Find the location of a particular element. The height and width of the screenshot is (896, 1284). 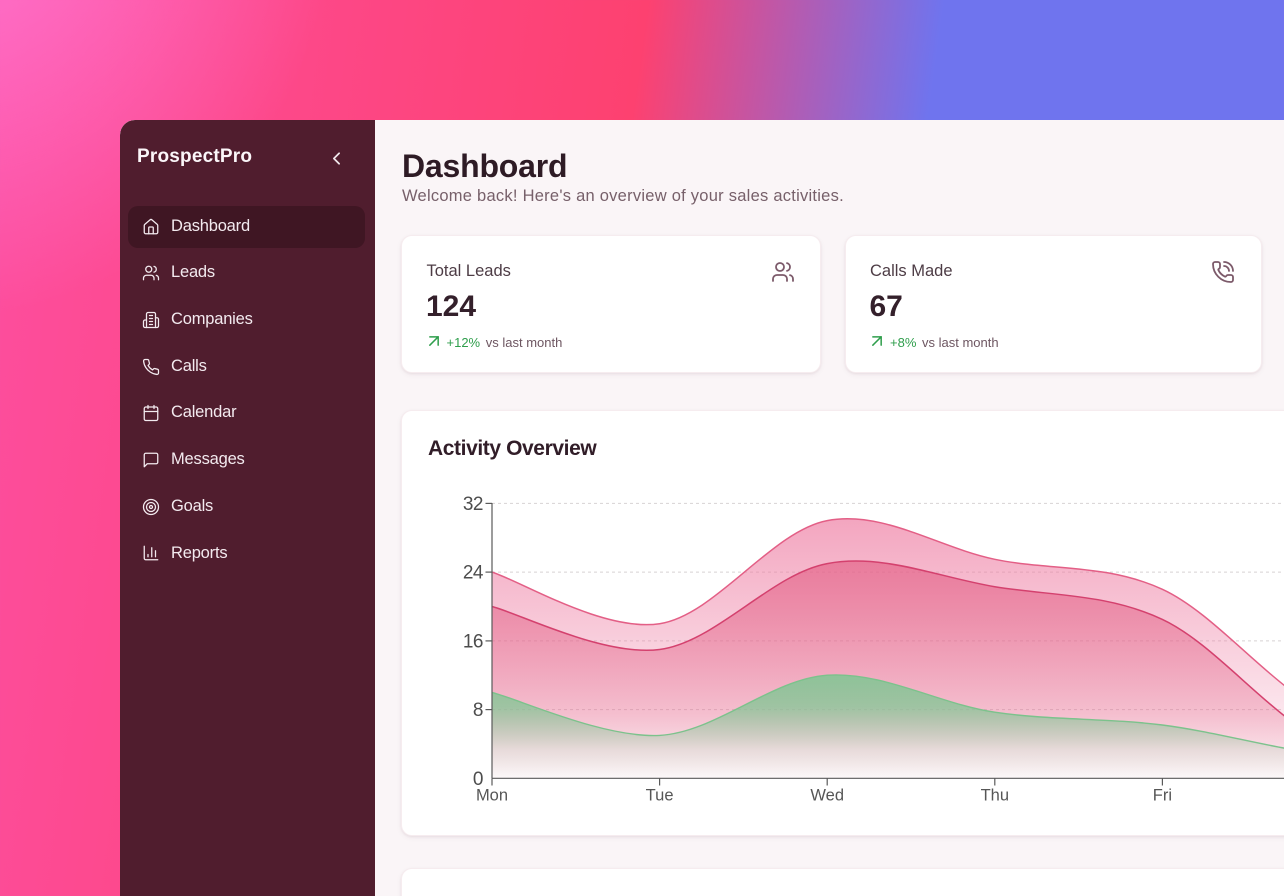

svg-text: 16 is located at coordinates (473, 641).